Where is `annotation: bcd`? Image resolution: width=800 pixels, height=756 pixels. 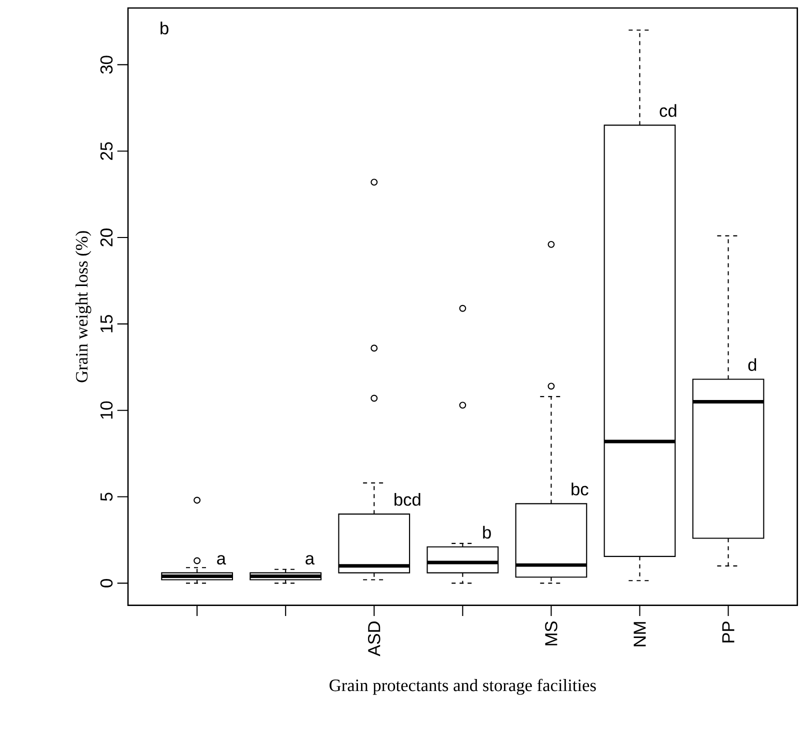 annotation: bcd is located at coordinates (407, 499).